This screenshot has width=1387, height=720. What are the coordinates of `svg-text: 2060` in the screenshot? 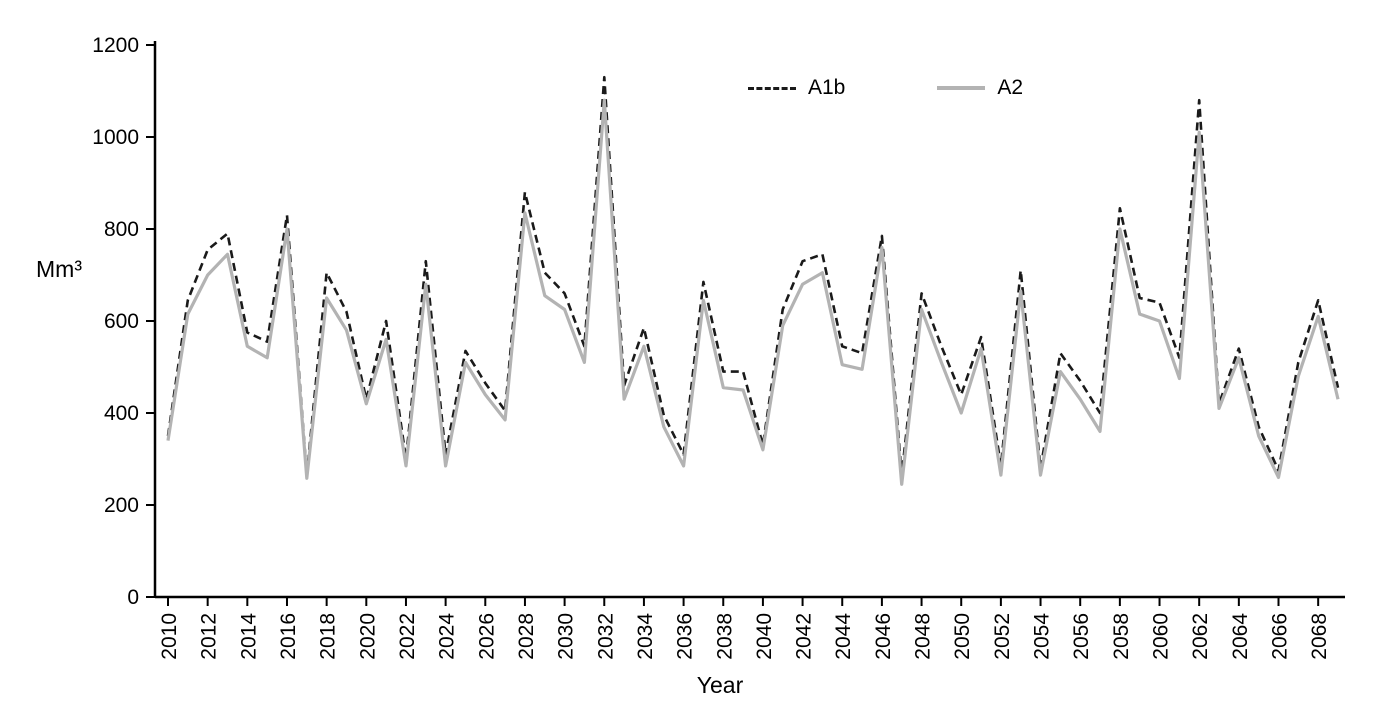 It's located at (1161, 636).